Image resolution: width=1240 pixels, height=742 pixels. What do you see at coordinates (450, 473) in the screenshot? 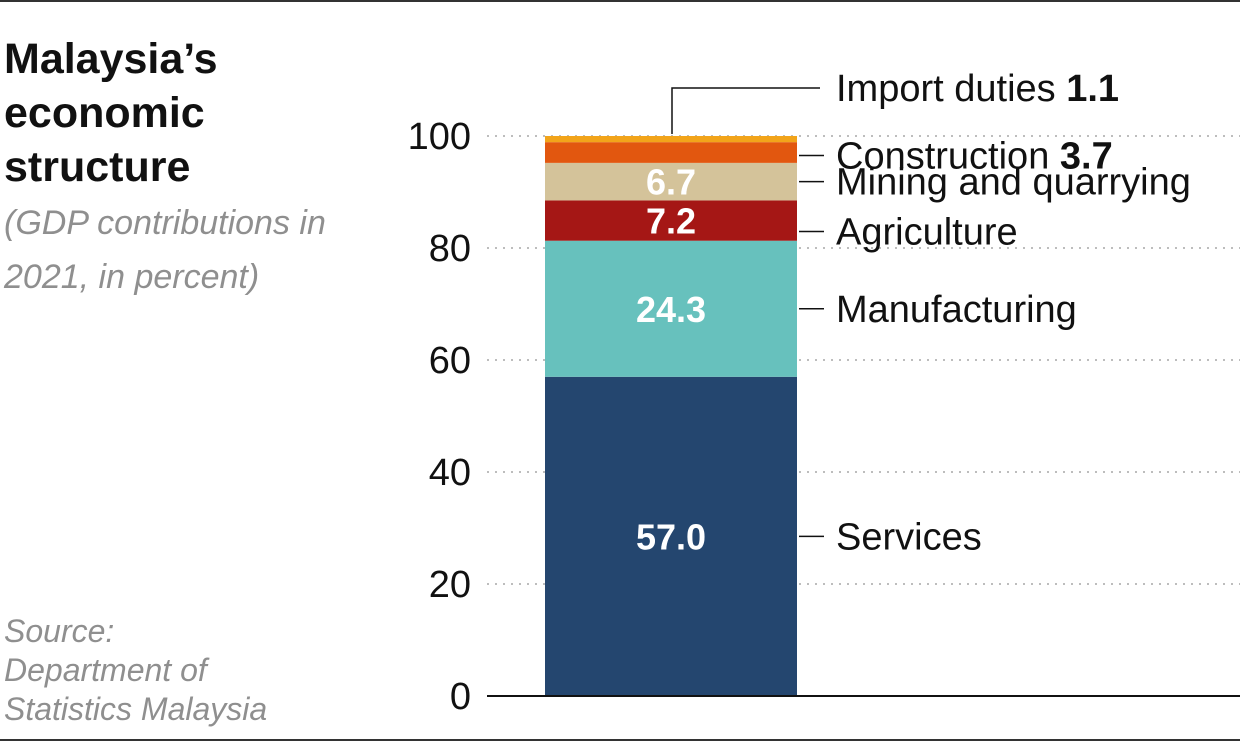
I see `y-tick-label: 40` at bounding box center [450, 473].